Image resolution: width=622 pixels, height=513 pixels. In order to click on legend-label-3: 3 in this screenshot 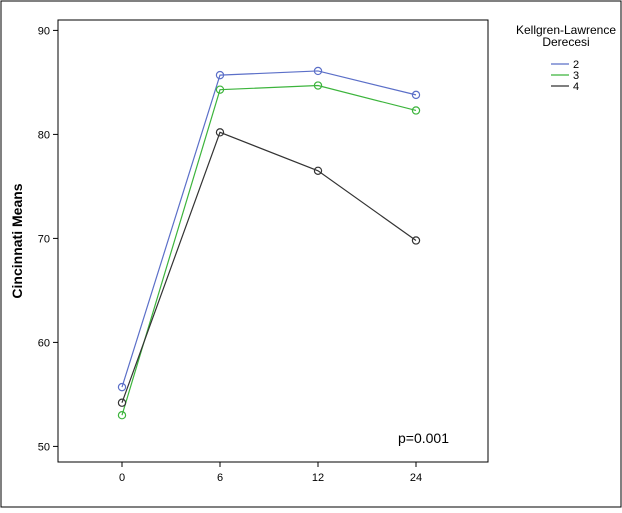, I will do `click(576, 76)`.